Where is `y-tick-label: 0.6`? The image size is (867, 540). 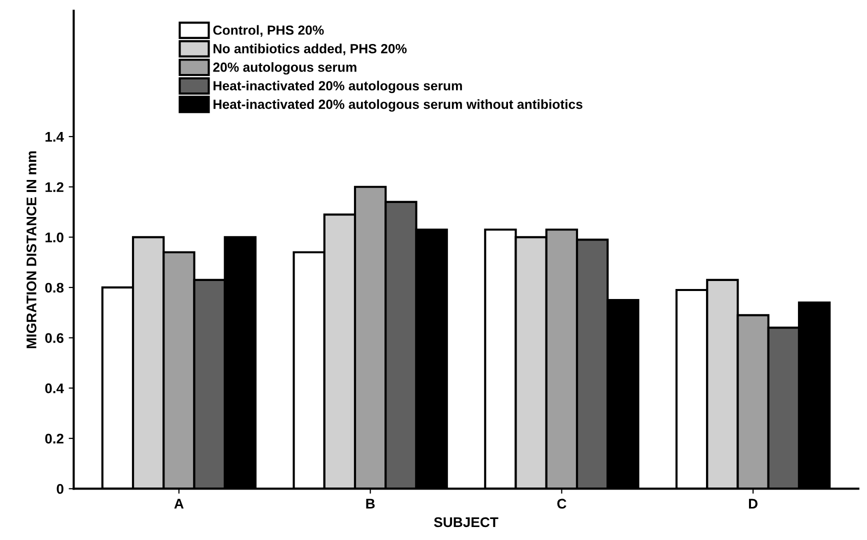 y-tick-label: 0.6 is located at coordinates (54, 338).